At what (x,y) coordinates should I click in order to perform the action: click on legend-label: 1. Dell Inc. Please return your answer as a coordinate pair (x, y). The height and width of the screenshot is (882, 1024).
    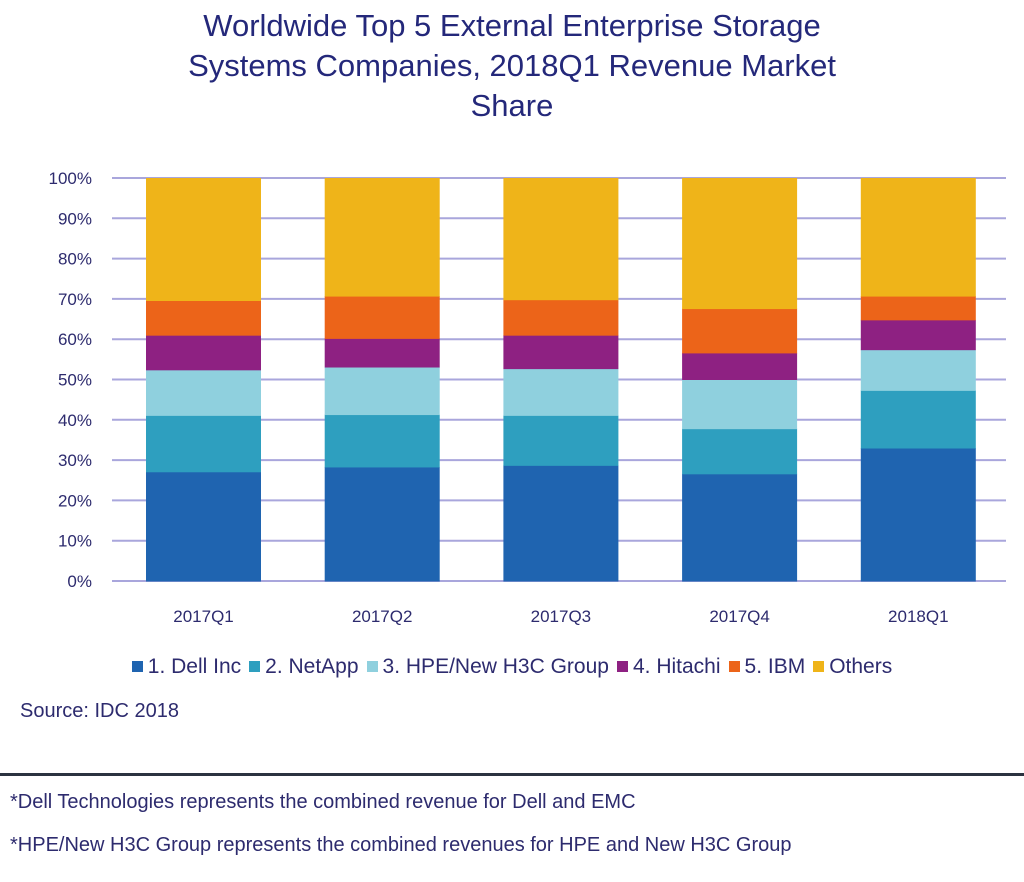
    Looking at the image, I should click on (194, 666).